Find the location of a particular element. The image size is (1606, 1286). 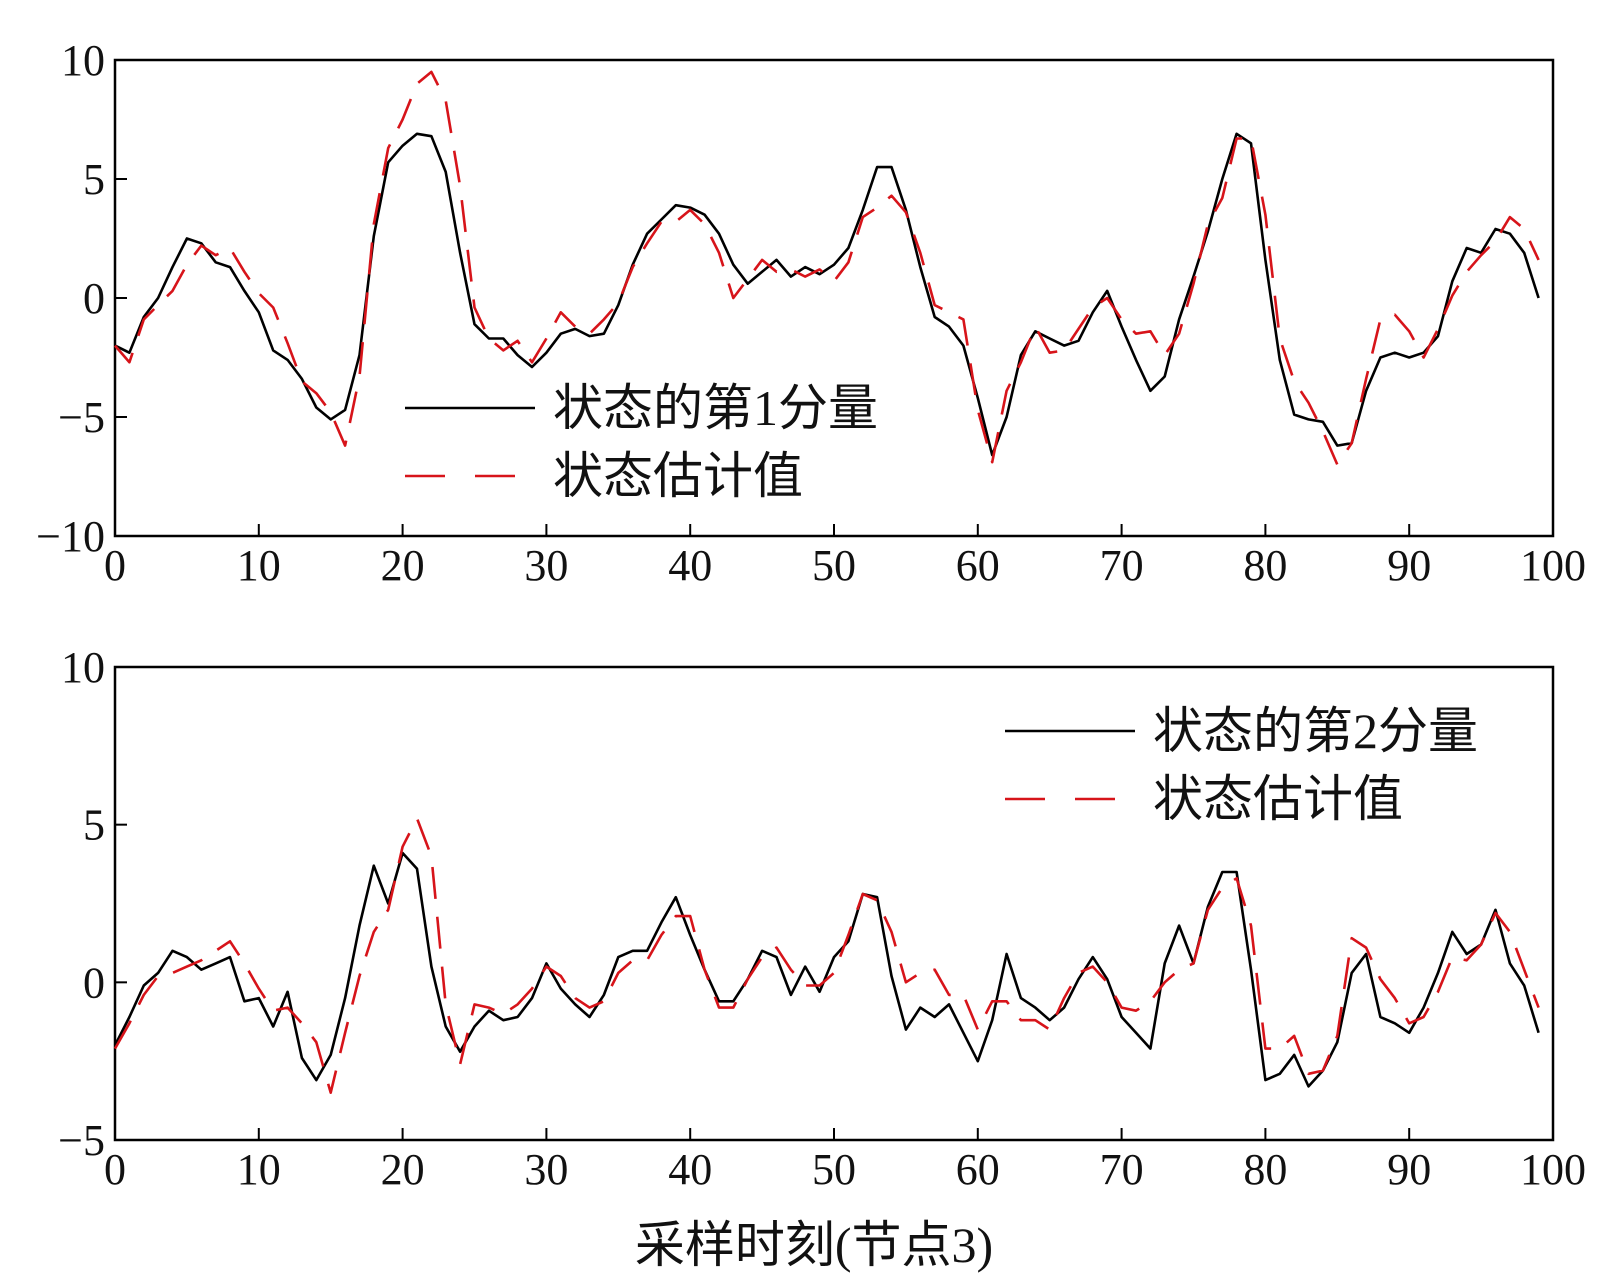

y-tick-label: −10 is located at coordinates (70, 536).